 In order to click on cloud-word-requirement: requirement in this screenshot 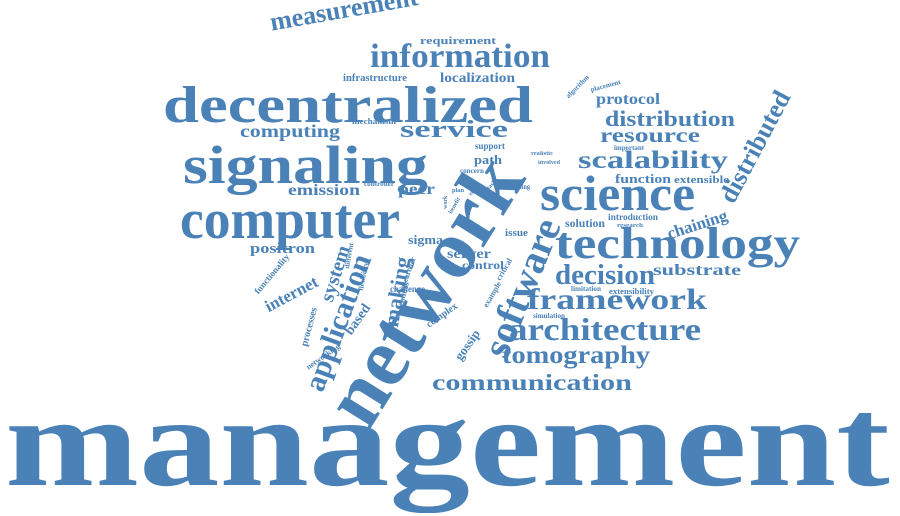, I will do `click(458, 41)`.